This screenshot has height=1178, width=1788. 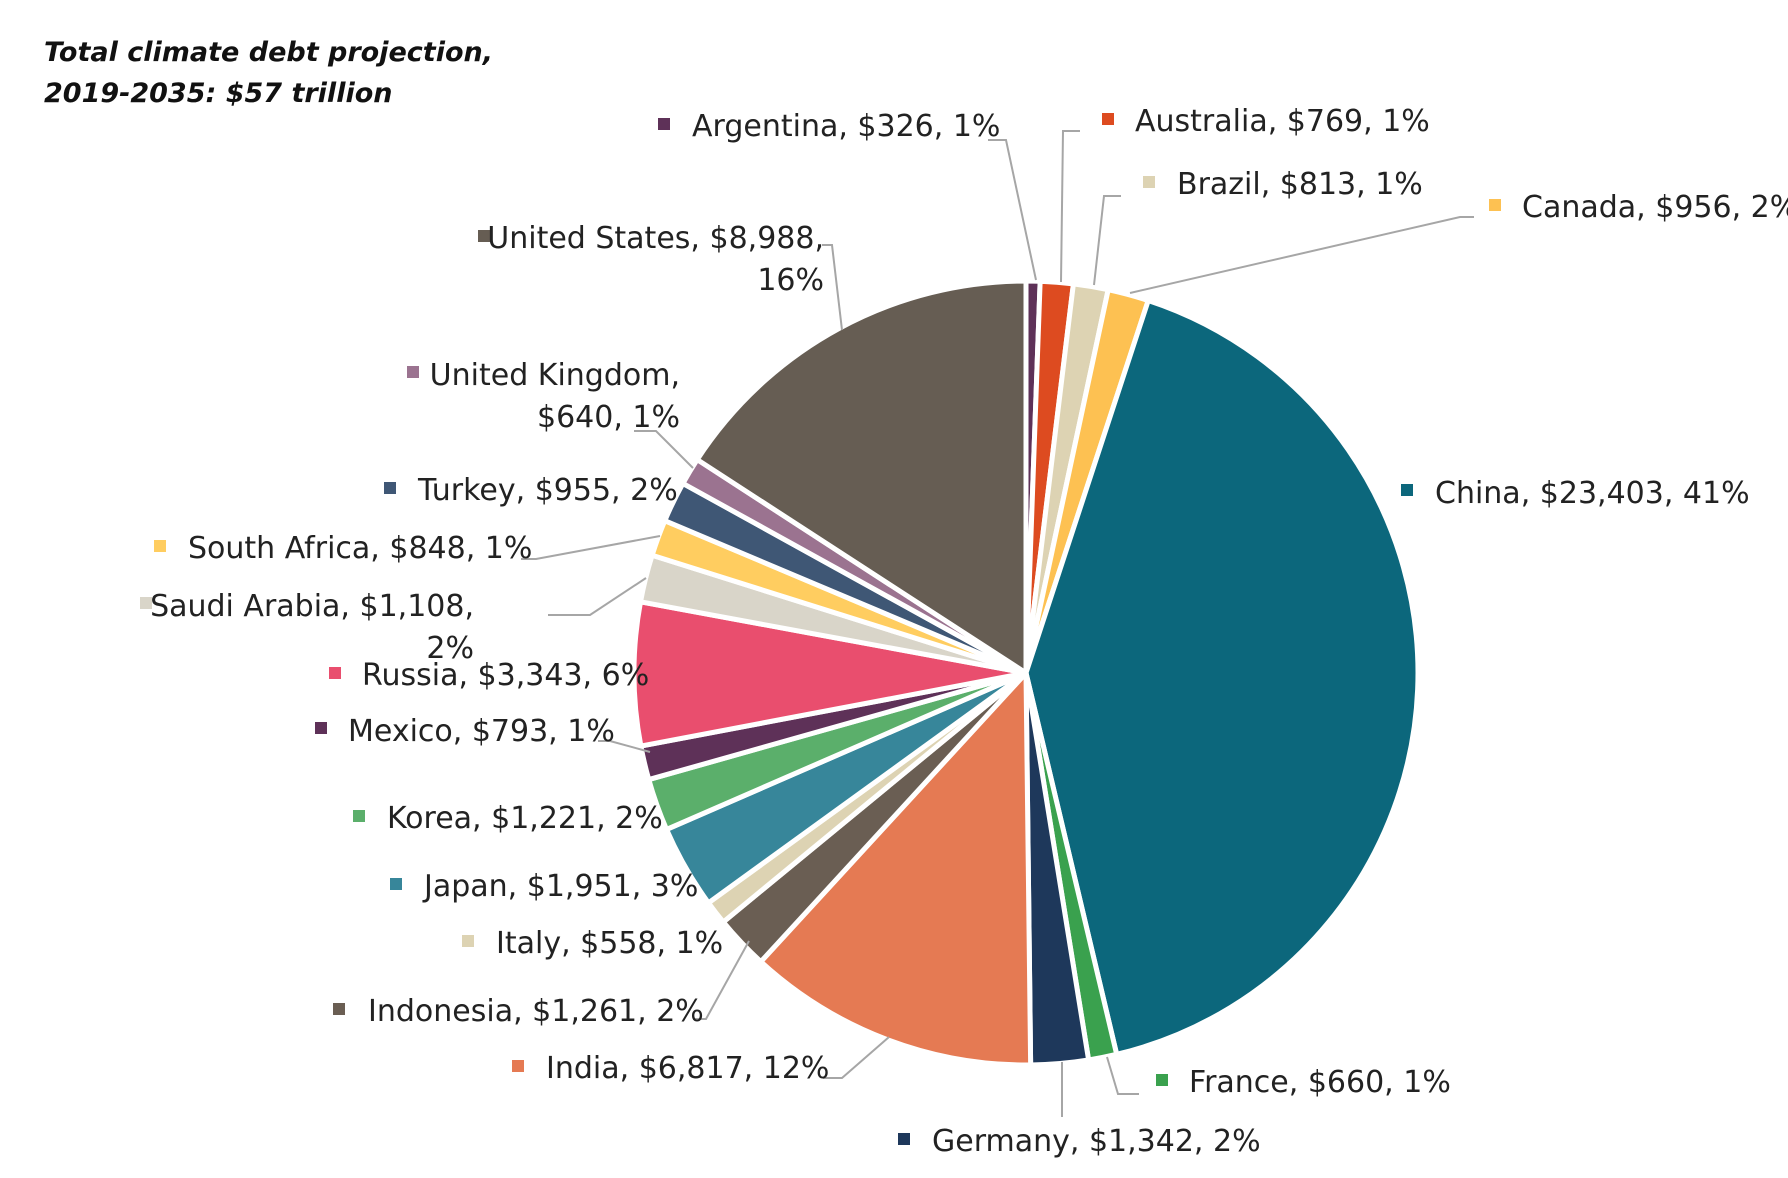 I want to click on leader-line-united-states, so click(x=832, y=287).